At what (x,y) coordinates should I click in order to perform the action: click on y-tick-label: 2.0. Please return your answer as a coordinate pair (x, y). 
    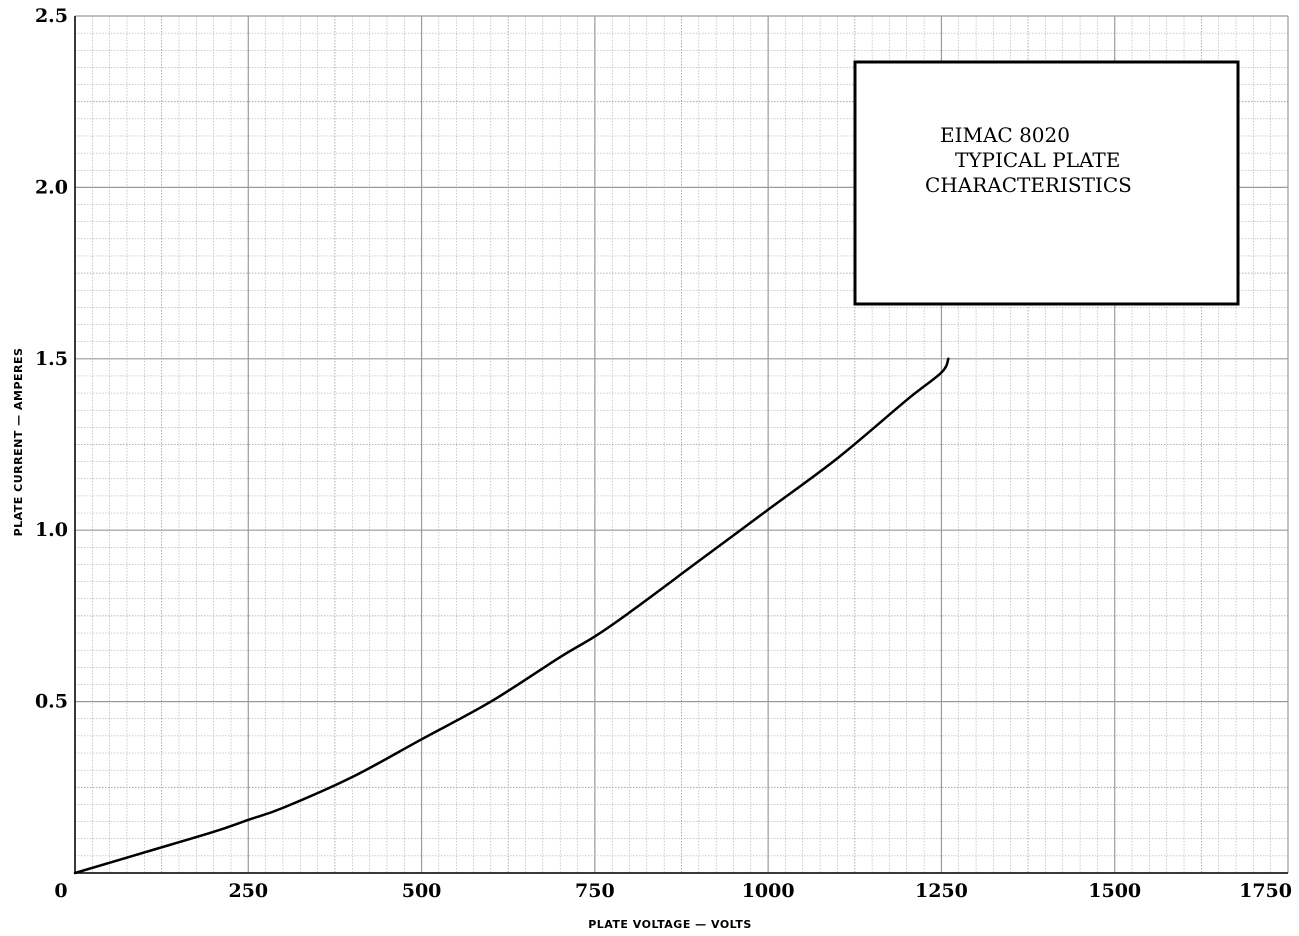
    Looking at the image, I should click on (51, 187).